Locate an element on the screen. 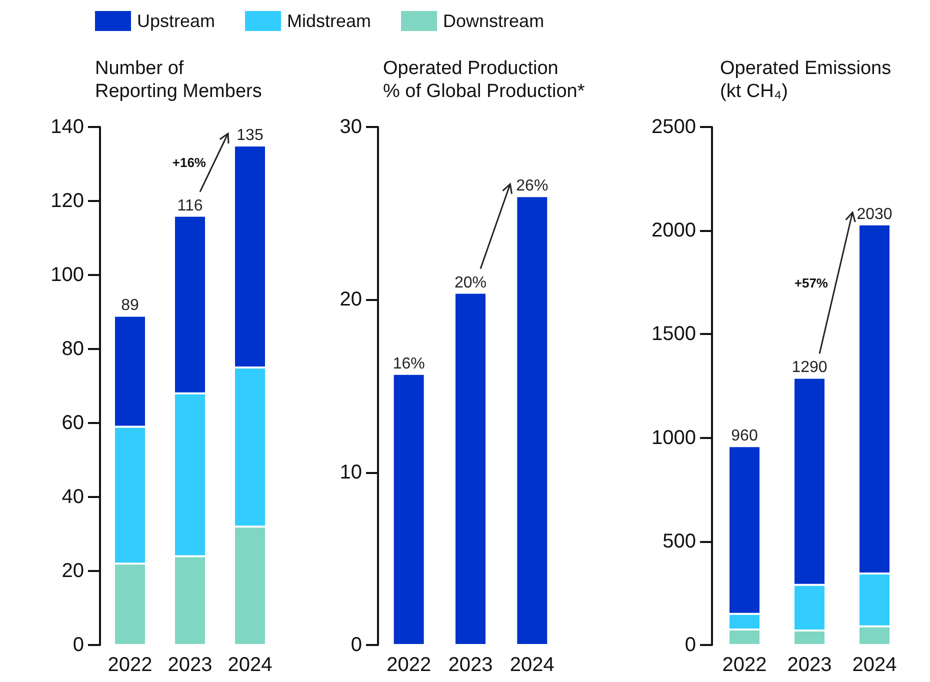 The height and width of the screenshot is (682, 930). chart-title: Operated Emissions (kt CH₄) is located at coordinates (806, 80).